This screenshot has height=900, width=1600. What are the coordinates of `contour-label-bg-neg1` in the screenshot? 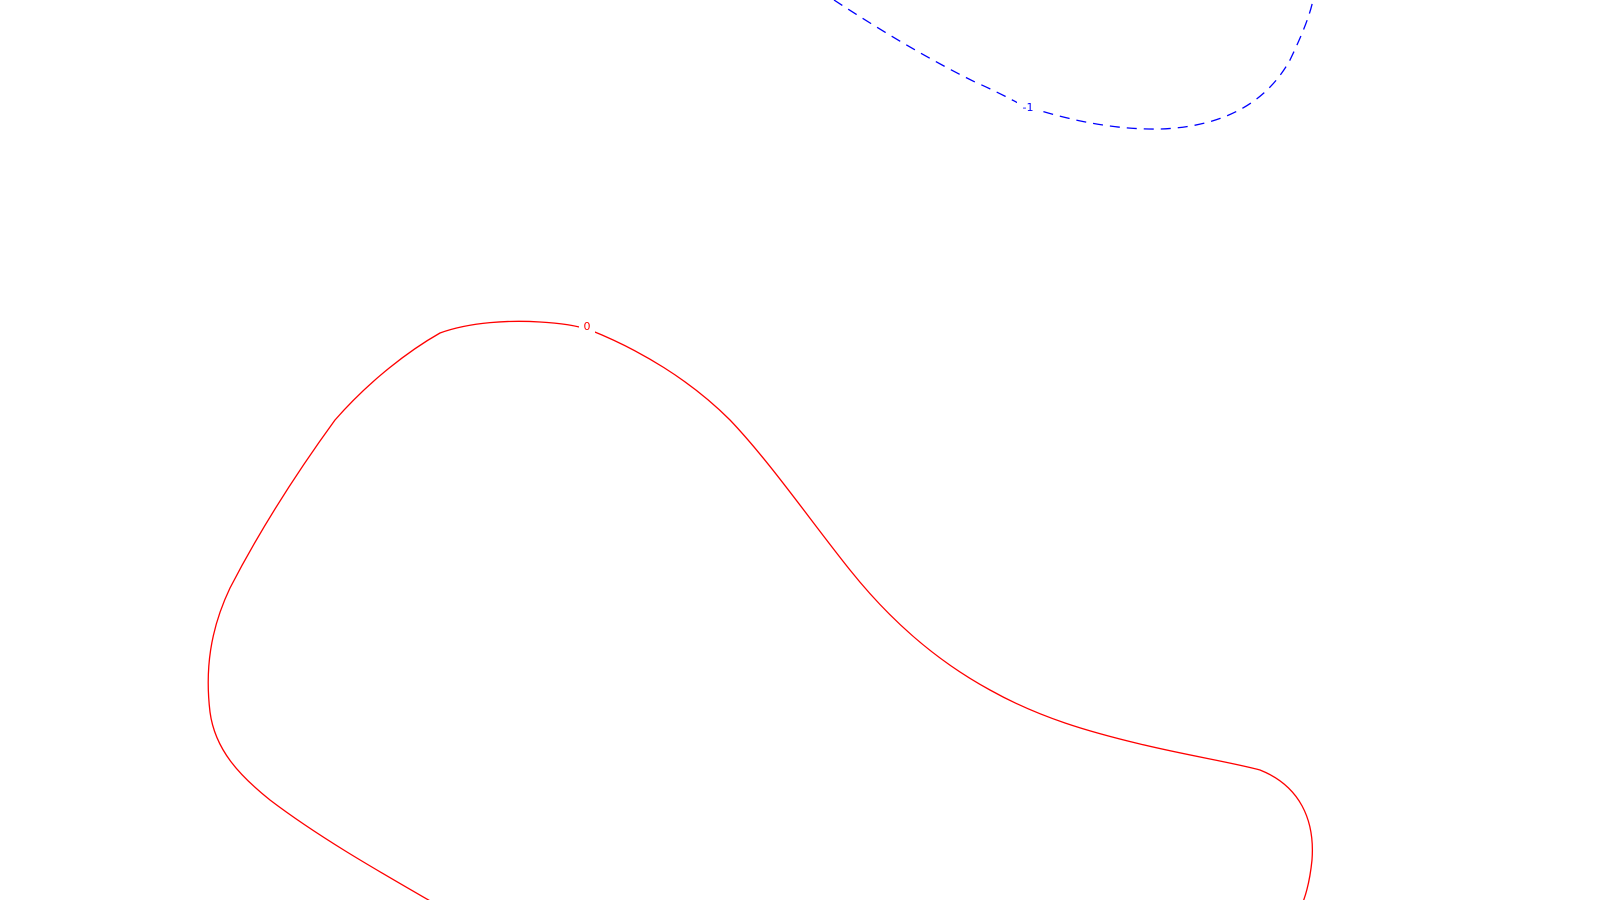 It's located at (1028, 108).